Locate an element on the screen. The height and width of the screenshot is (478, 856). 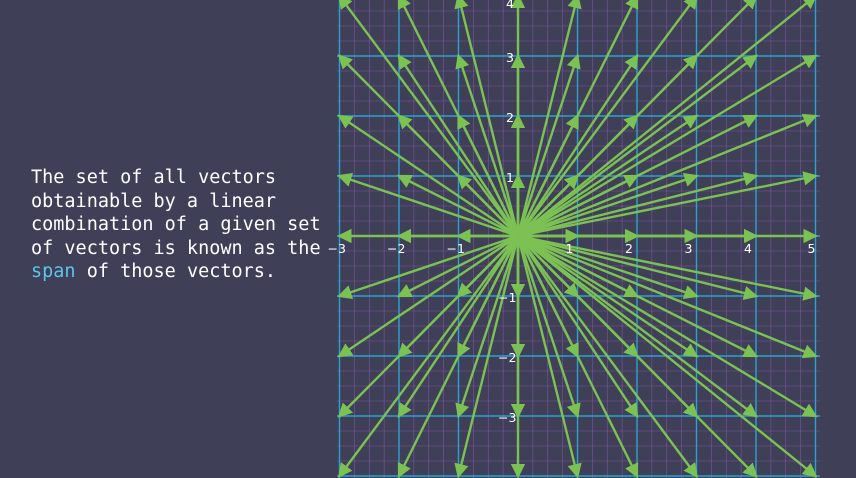
x-tick-label: 1 is located at coordinates (570, 248).